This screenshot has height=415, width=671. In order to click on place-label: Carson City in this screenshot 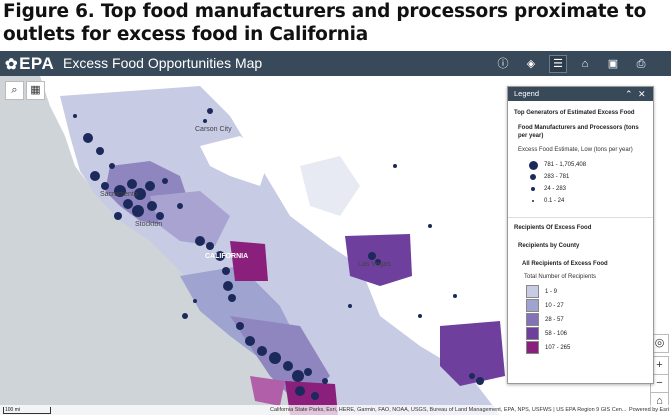, I will do `click(213, 129)`.